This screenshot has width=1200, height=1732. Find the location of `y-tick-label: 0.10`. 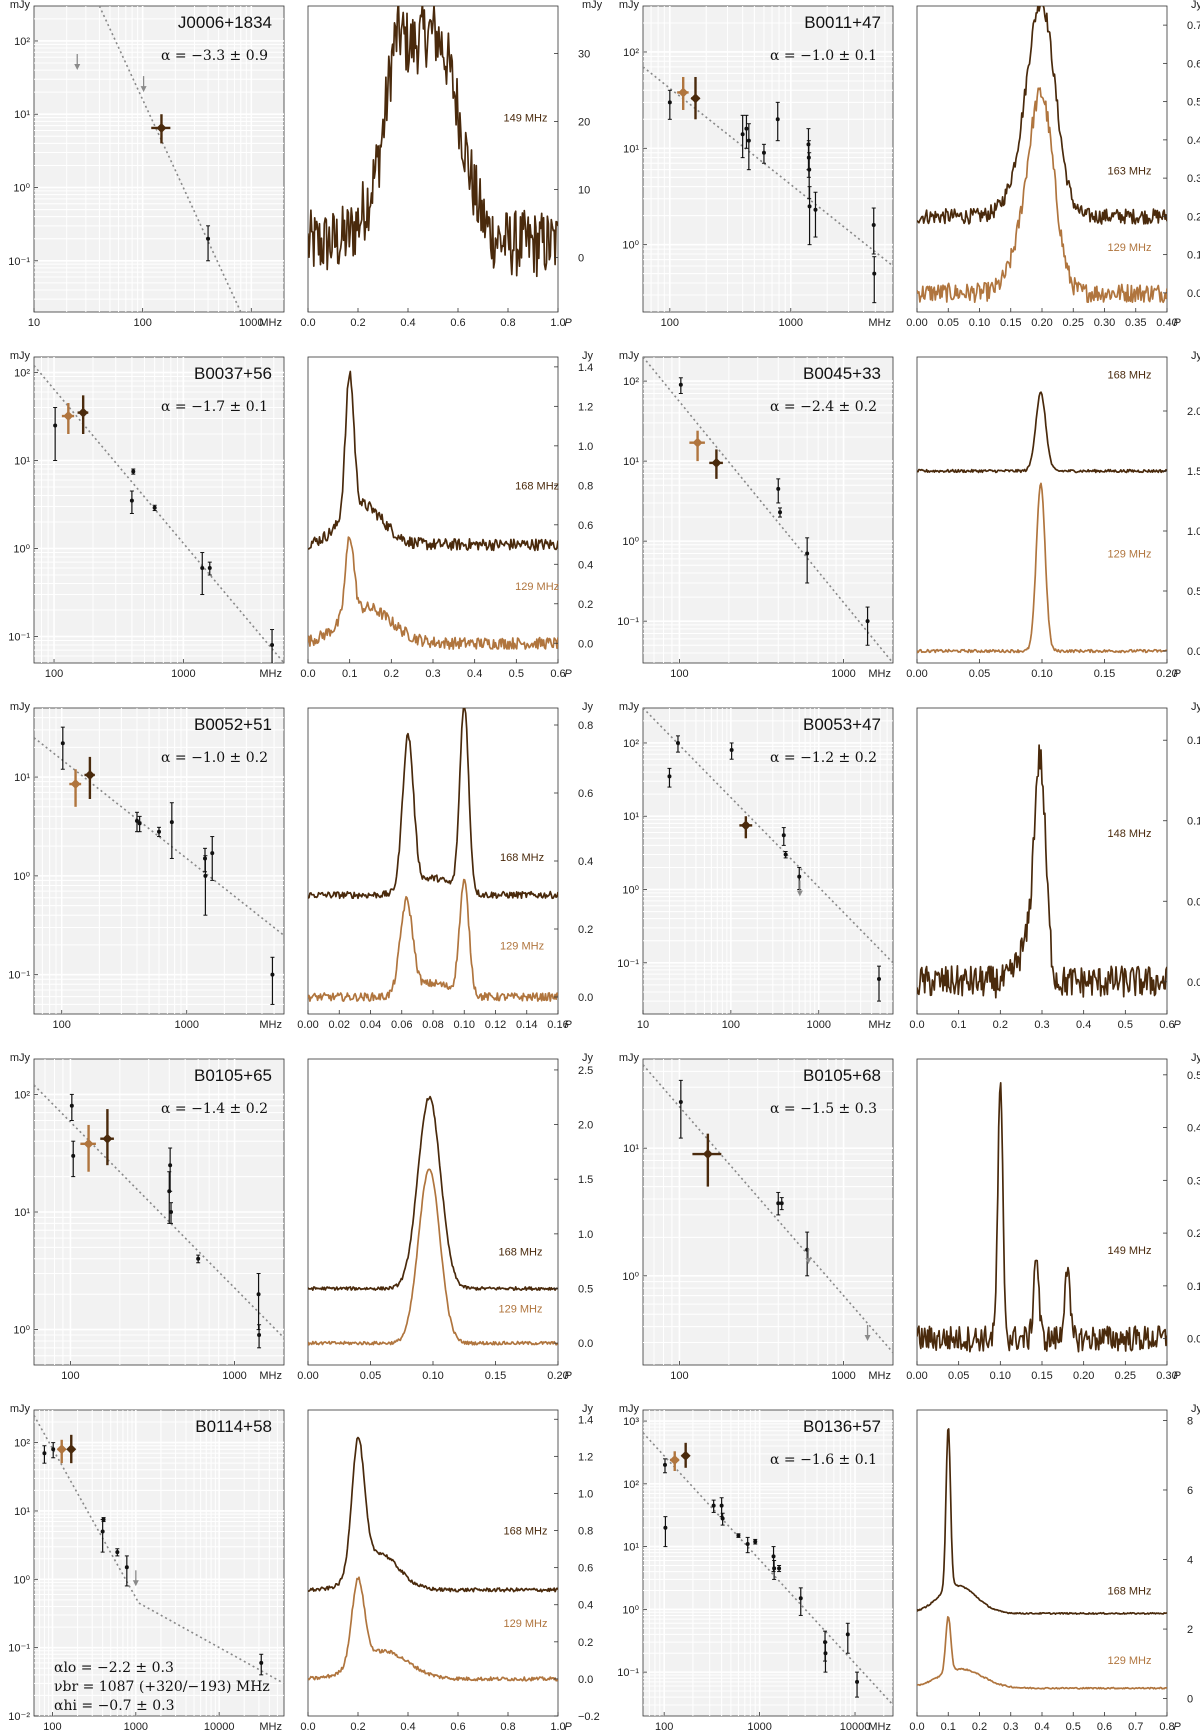

y-tick-label: 0.10 is located at coordinates (1193, 822).